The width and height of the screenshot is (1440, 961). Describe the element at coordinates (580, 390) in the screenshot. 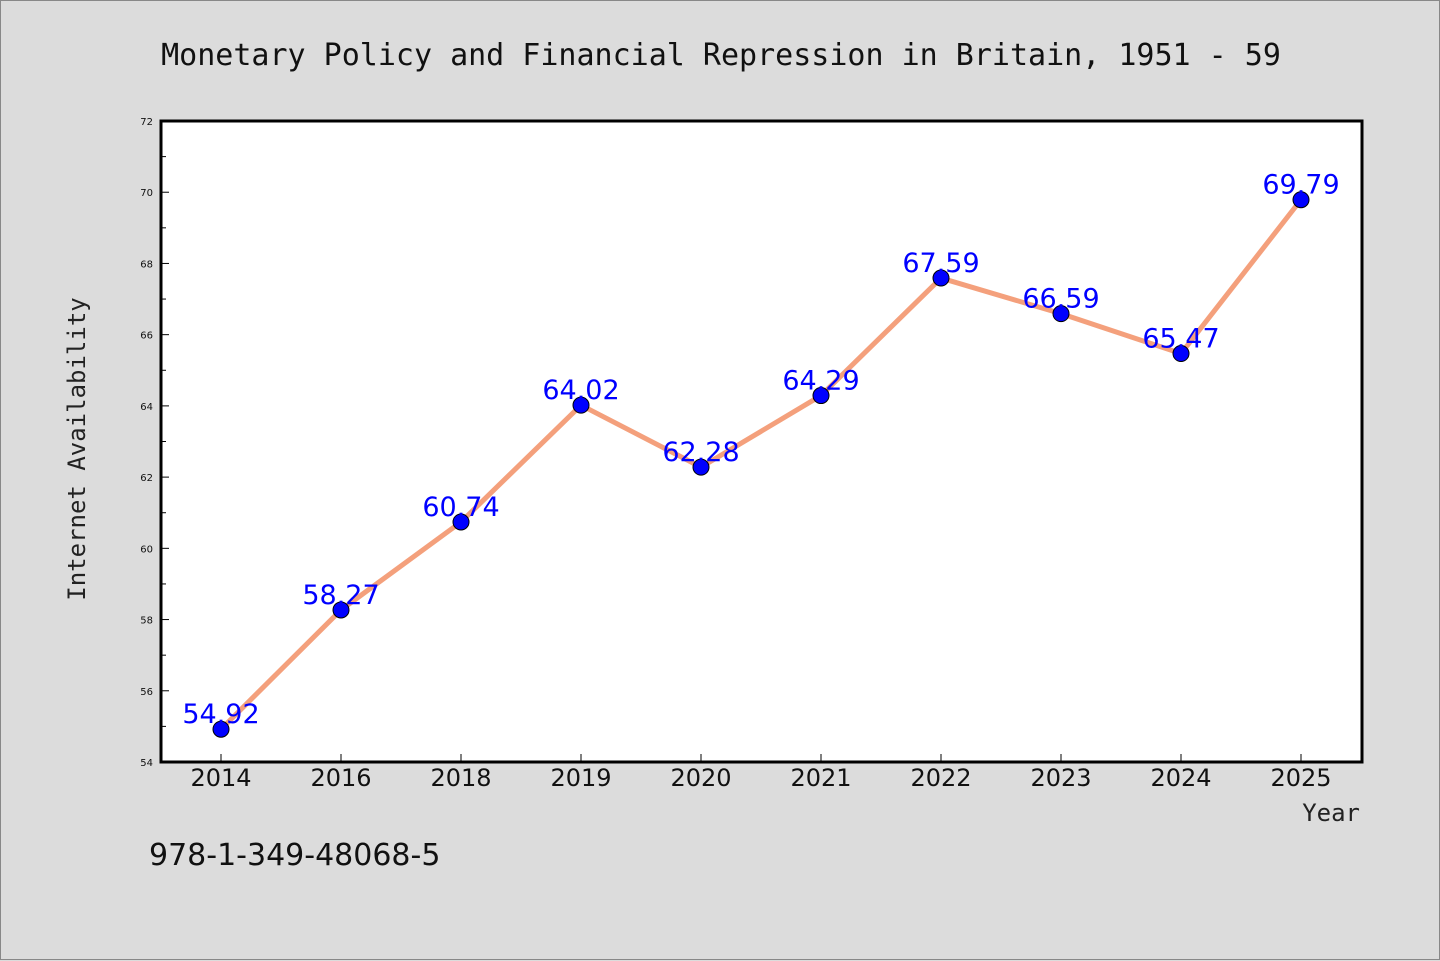

I see `data-label: 64.02` at that location.